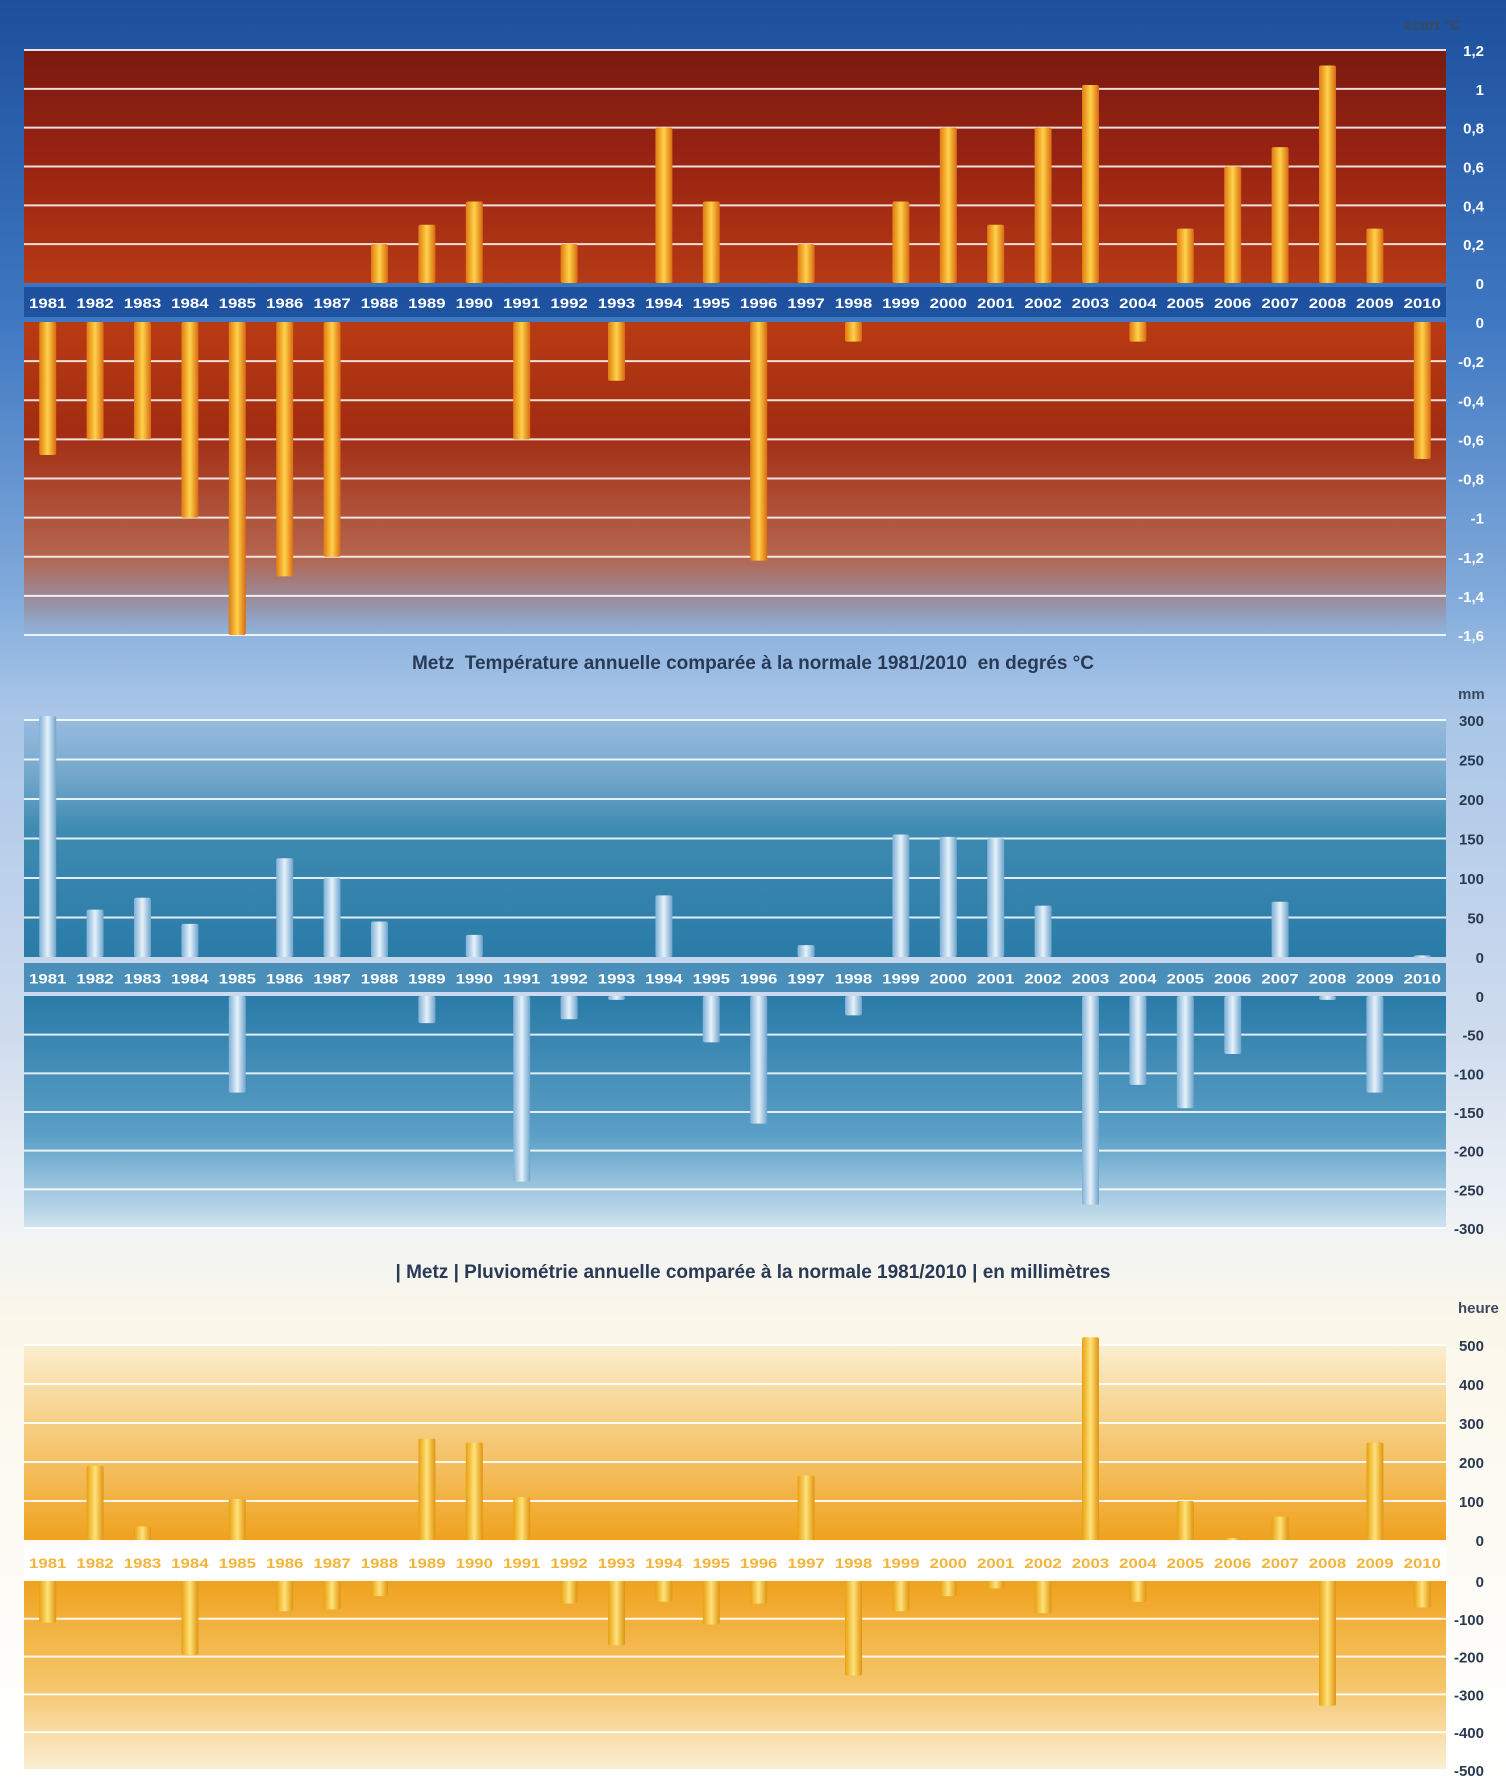 The width and height of the screenshot is (1506, 1782). I want to click on rain-year-label: 2004, so click(1138, 979).